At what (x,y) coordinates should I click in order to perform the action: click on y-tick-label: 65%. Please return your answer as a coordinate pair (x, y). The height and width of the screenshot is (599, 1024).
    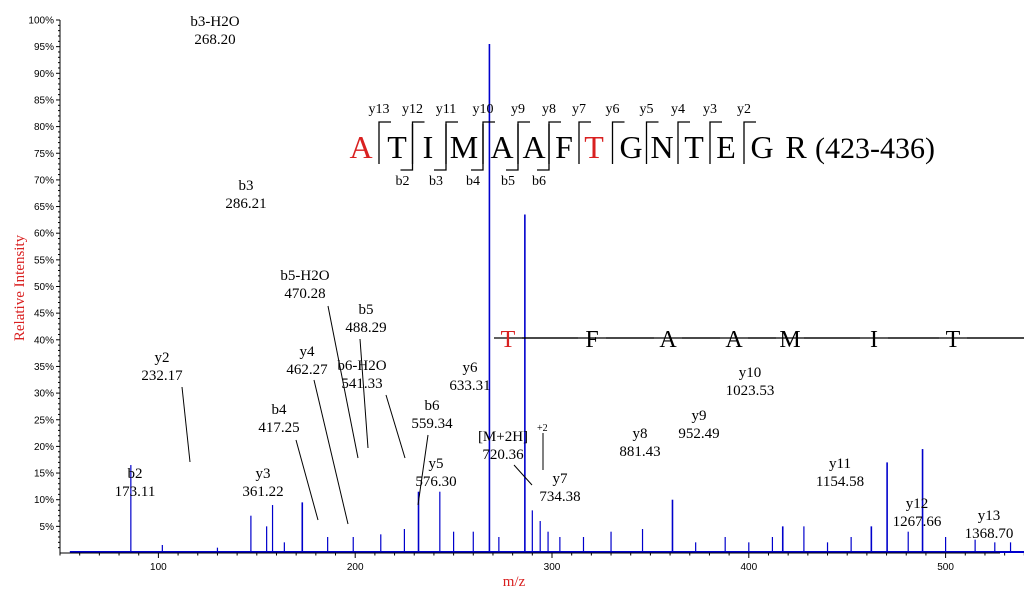
    Looking at the image, I should click on (44, 207).